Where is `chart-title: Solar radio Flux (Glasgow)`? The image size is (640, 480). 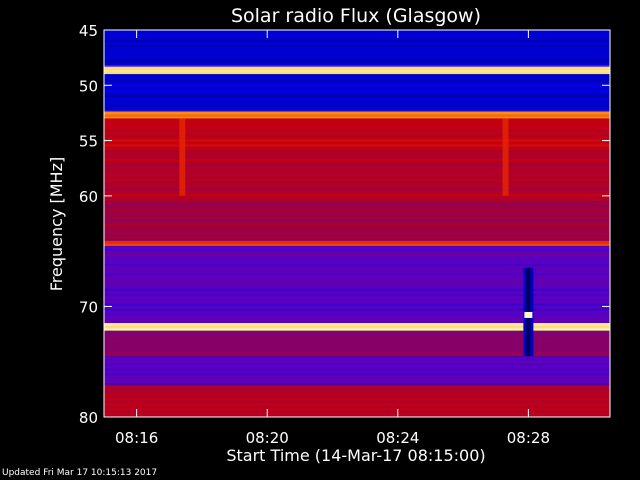
chart-title: Solar radio Flux (Glasgow) is located at coordinates (356, 16).